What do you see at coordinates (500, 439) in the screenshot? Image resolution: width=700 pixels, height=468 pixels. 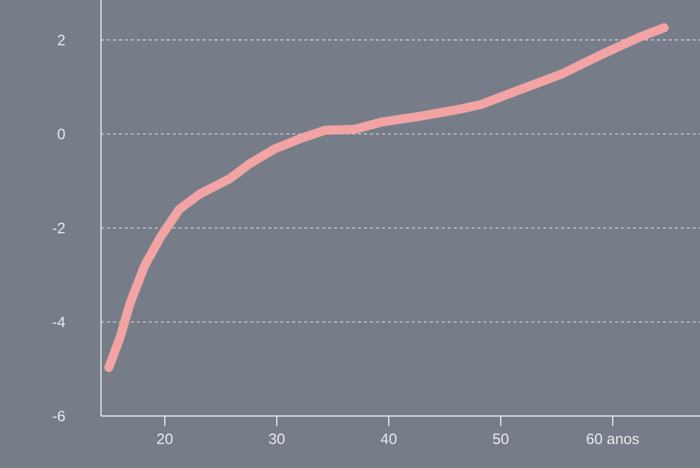 I see `x-tick-label: 50` at bounding box center [500, 439].